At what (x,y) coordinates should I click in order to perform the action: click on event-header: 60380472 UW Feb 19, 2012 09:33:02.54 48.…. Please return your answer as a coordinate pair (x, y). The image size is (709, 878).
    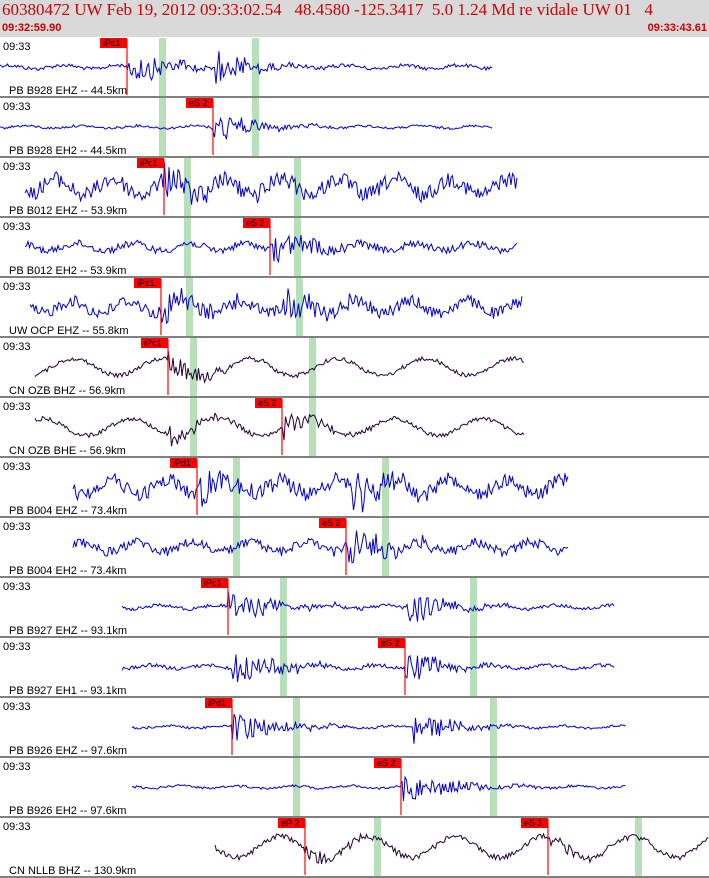
    Looking at the image, I should click on (354, 18).